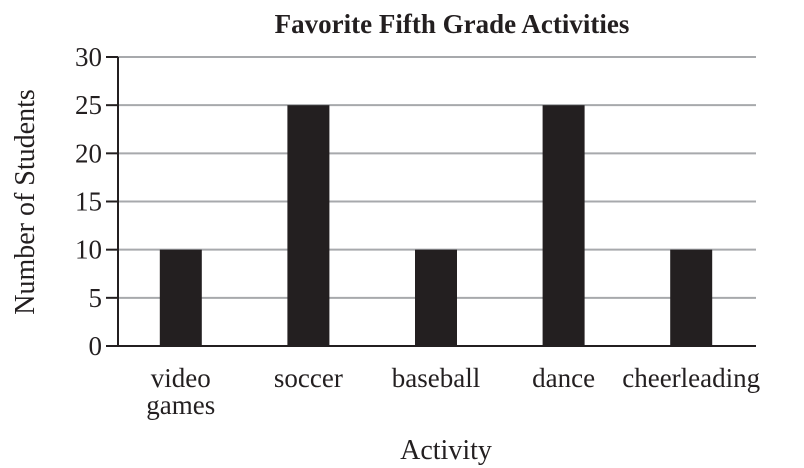 The height and width of the screenshot is (468, 804). I want to click on x-category-label: games, so click(180, 405).